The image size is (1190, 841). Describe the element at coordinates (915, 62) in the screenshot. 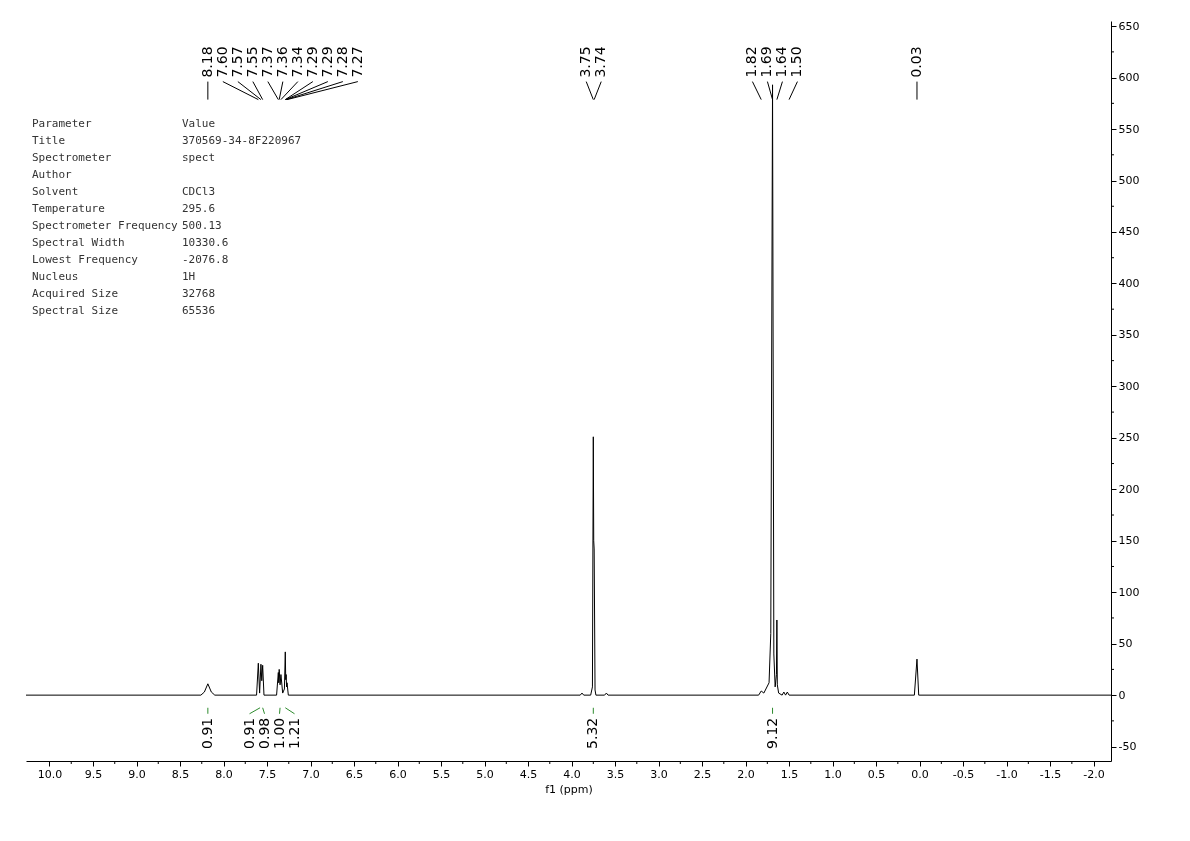

I see `annotation: 0.03` at that location.